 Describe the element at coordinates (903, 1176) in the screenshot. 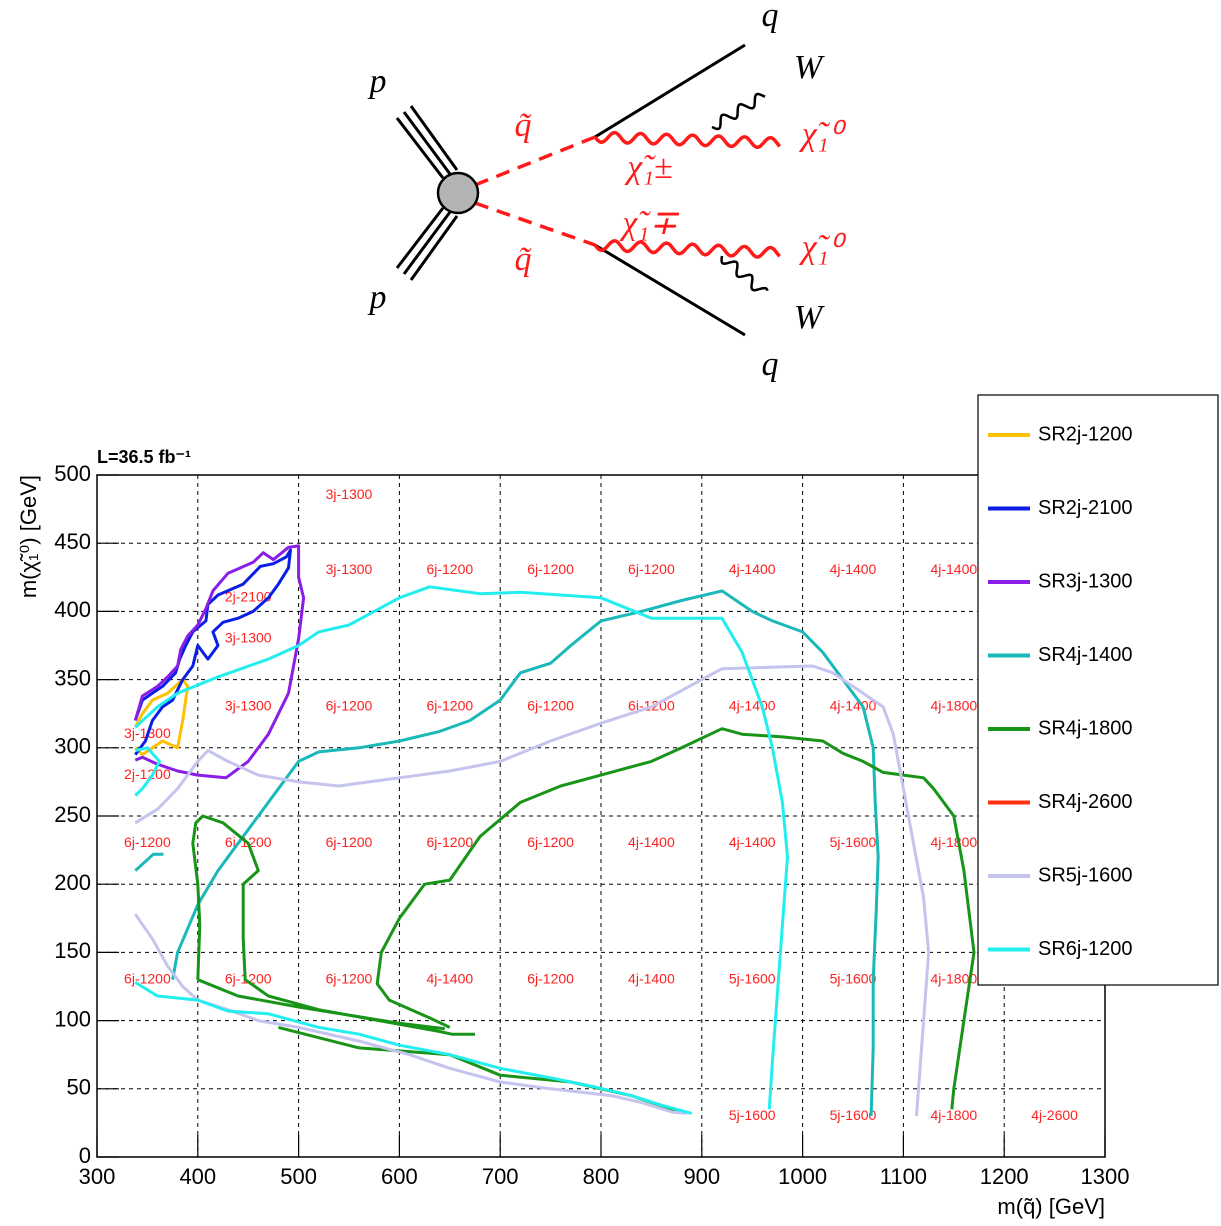

I see `x-tick-label: 1100` at that location.